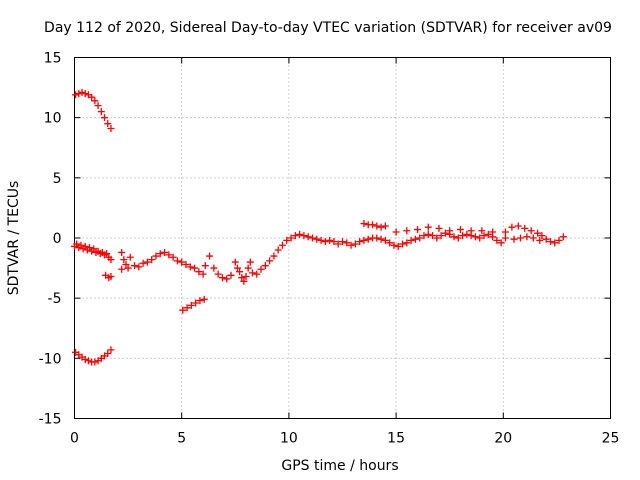 The image size is (640, 480). What do you see at coordinates (339, 466) in the screenshot?
I see `x-axis-label: GPS time / hours` at bounding box center [339, 466].